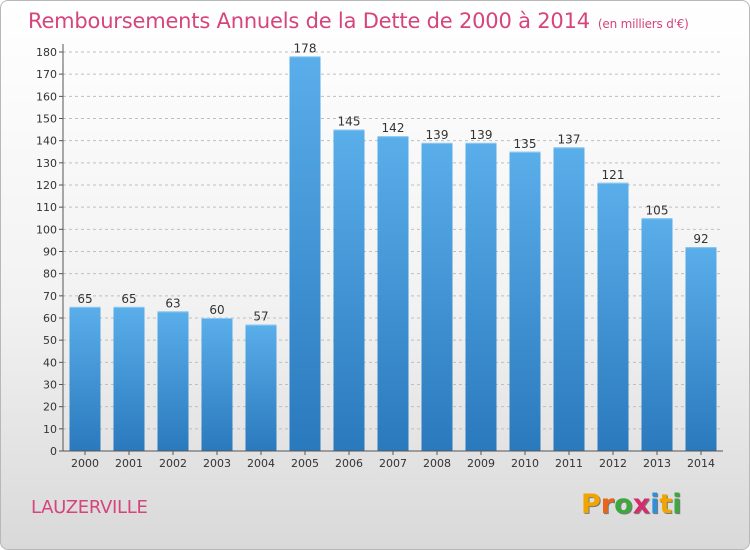  What do you see at coordinates (657, 463) in the screenshot?
I see `x-tick-label: 2013` at bounding box center [657, 463].